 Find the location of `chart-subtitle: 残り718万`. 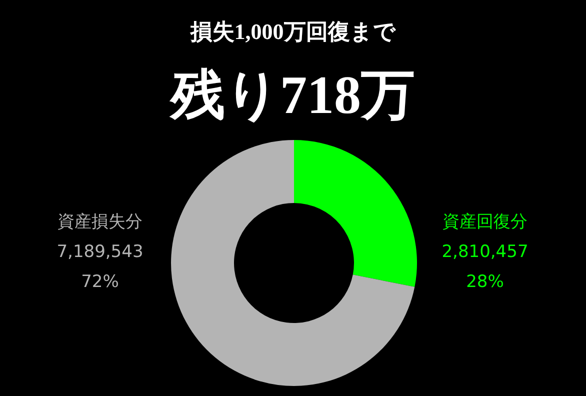

chart-subtitle: 残り718万 is located at coordinates (292, 95).